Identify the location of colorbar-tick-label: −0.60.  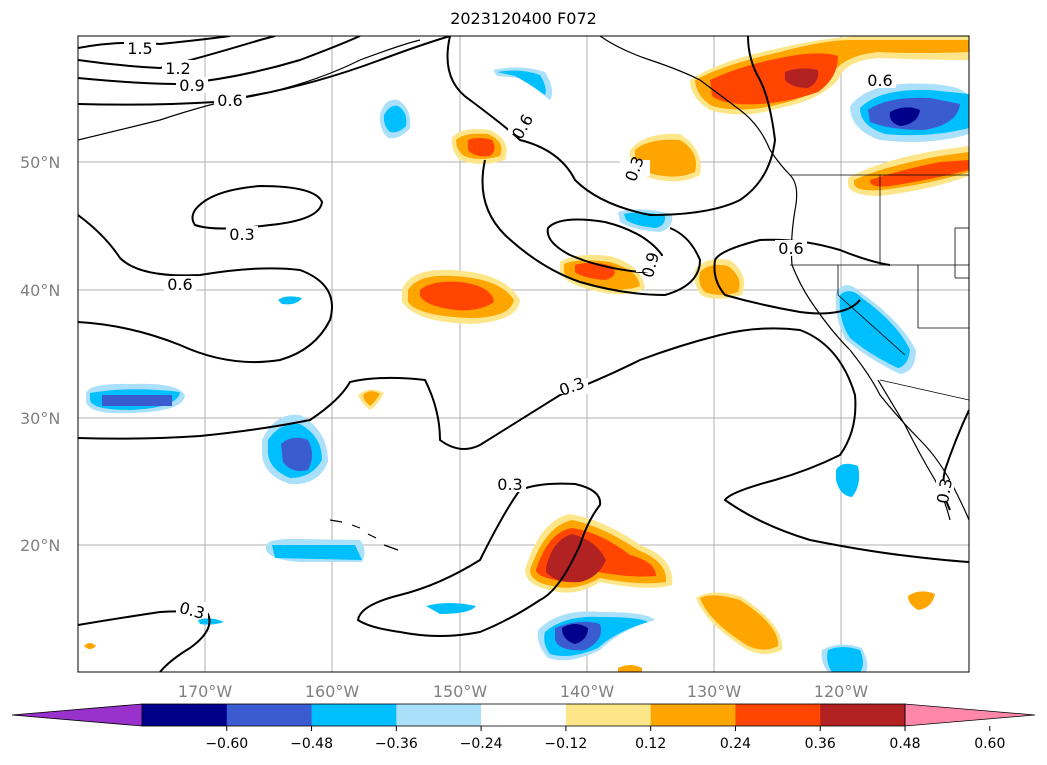
(226, 744).